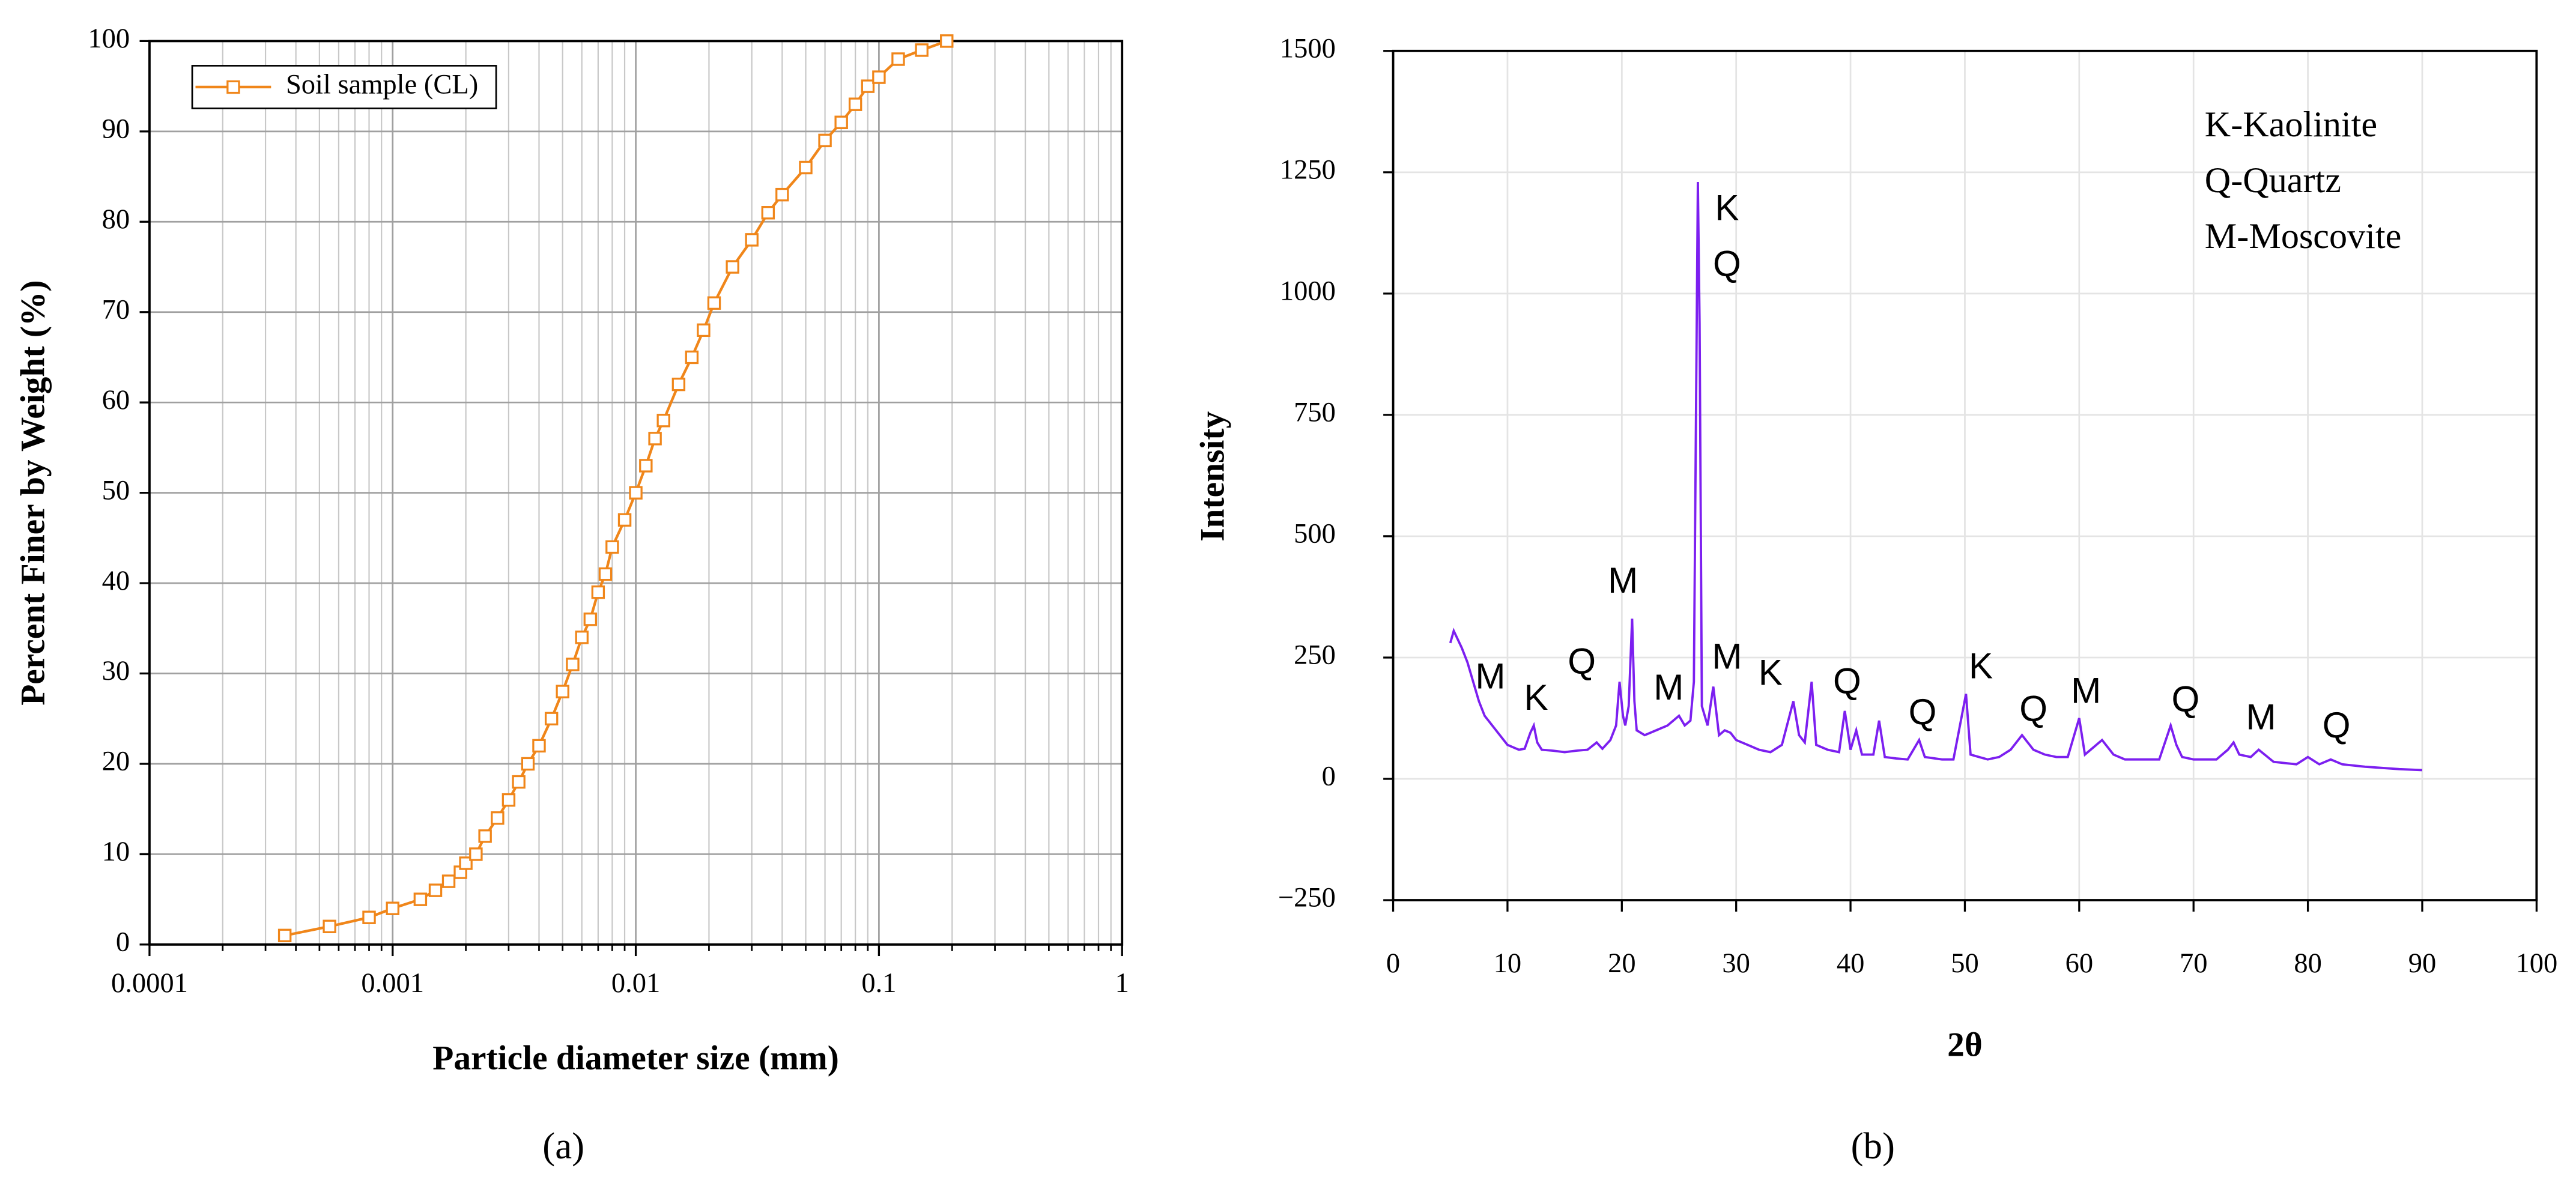 Image resolution: width=2576 pixels, height=1186 pixels. Describe the element at coordinates (1122, 984) in the screenshot. I see `x-tick-label: 1` at that location.